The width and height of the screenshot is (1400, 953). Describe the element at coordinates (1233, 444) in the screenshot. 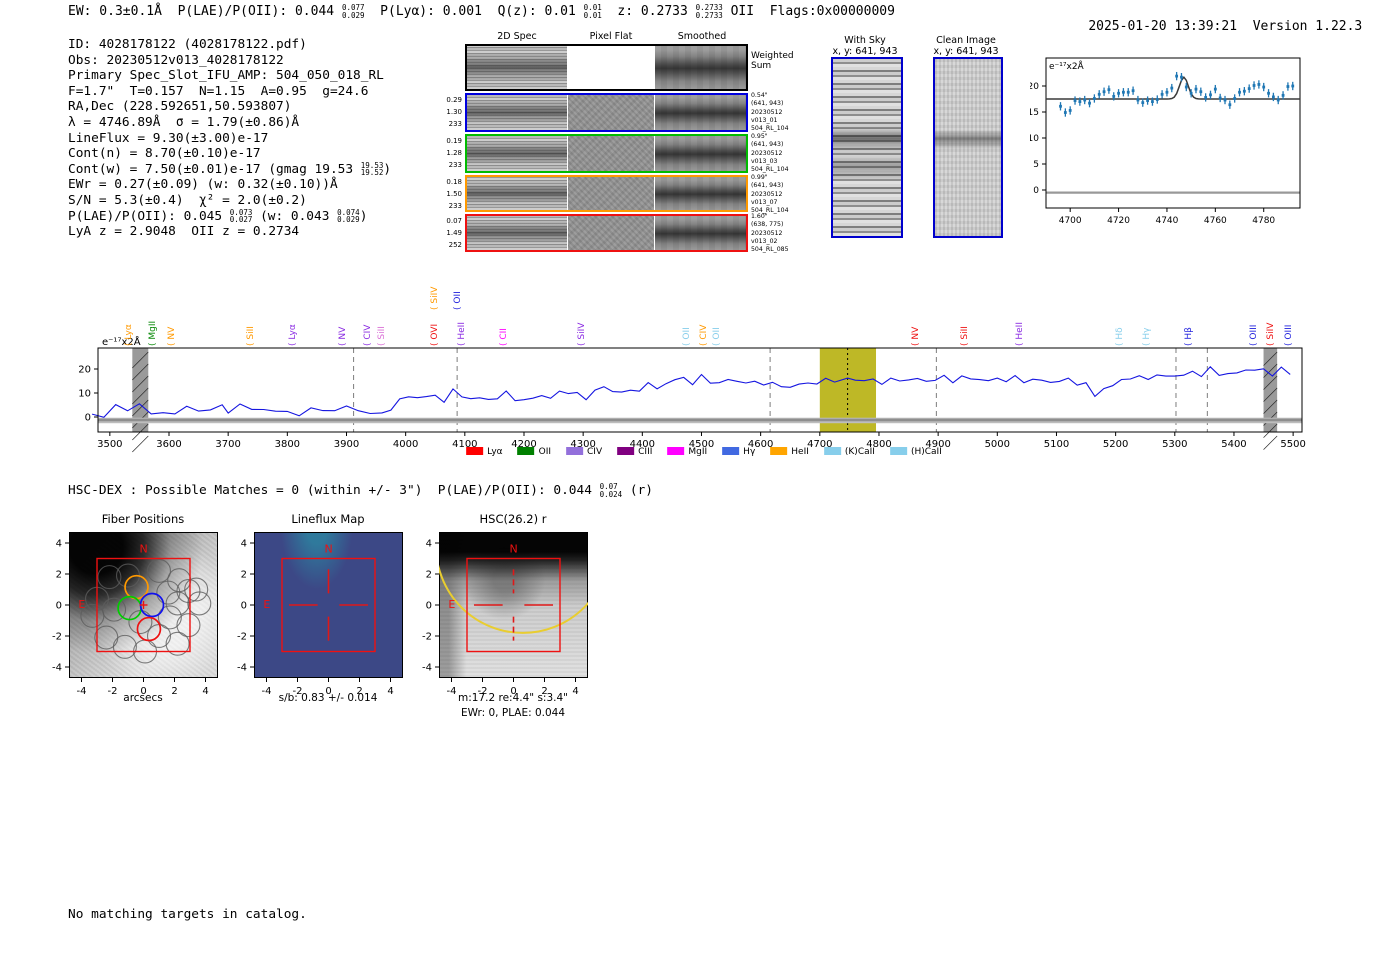

I see `svg-text: 5400` at that location.